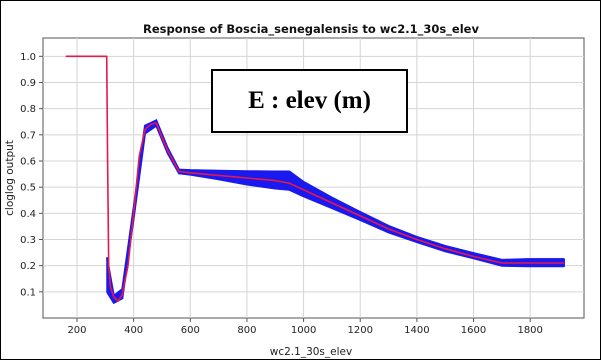 The image size is (601, 360). What do you see at coordinates (360, 330) in the screenshot?
I see `x-tick-label: 1200` at bounding box center [360, 330].